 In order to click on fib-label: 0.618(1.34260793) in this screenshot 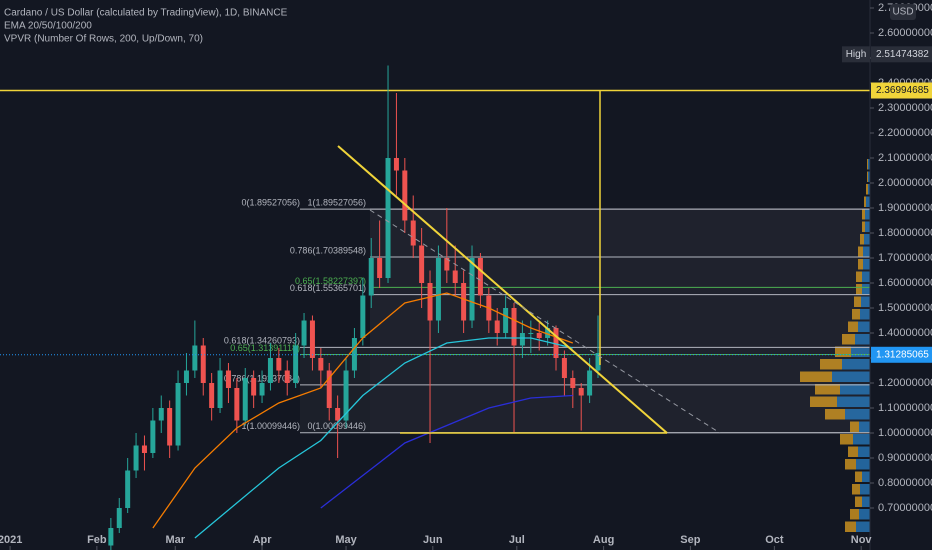, I will do `click(262, 341)`.